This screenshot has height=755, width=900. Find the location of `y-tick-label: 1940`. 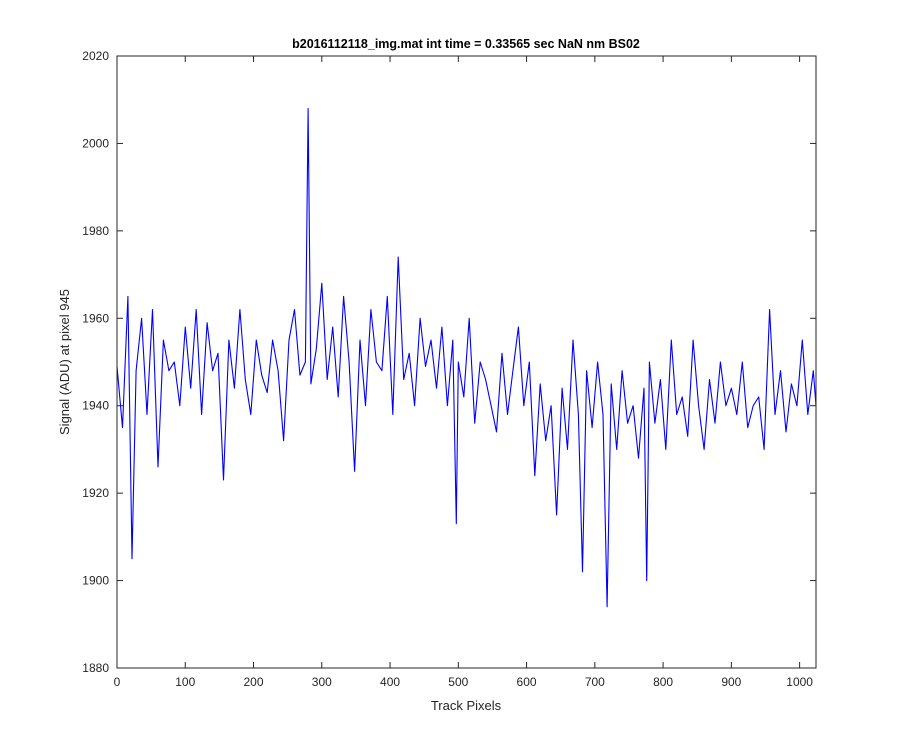

y-tick-label: 1940 is located at coordinates (95, 406).